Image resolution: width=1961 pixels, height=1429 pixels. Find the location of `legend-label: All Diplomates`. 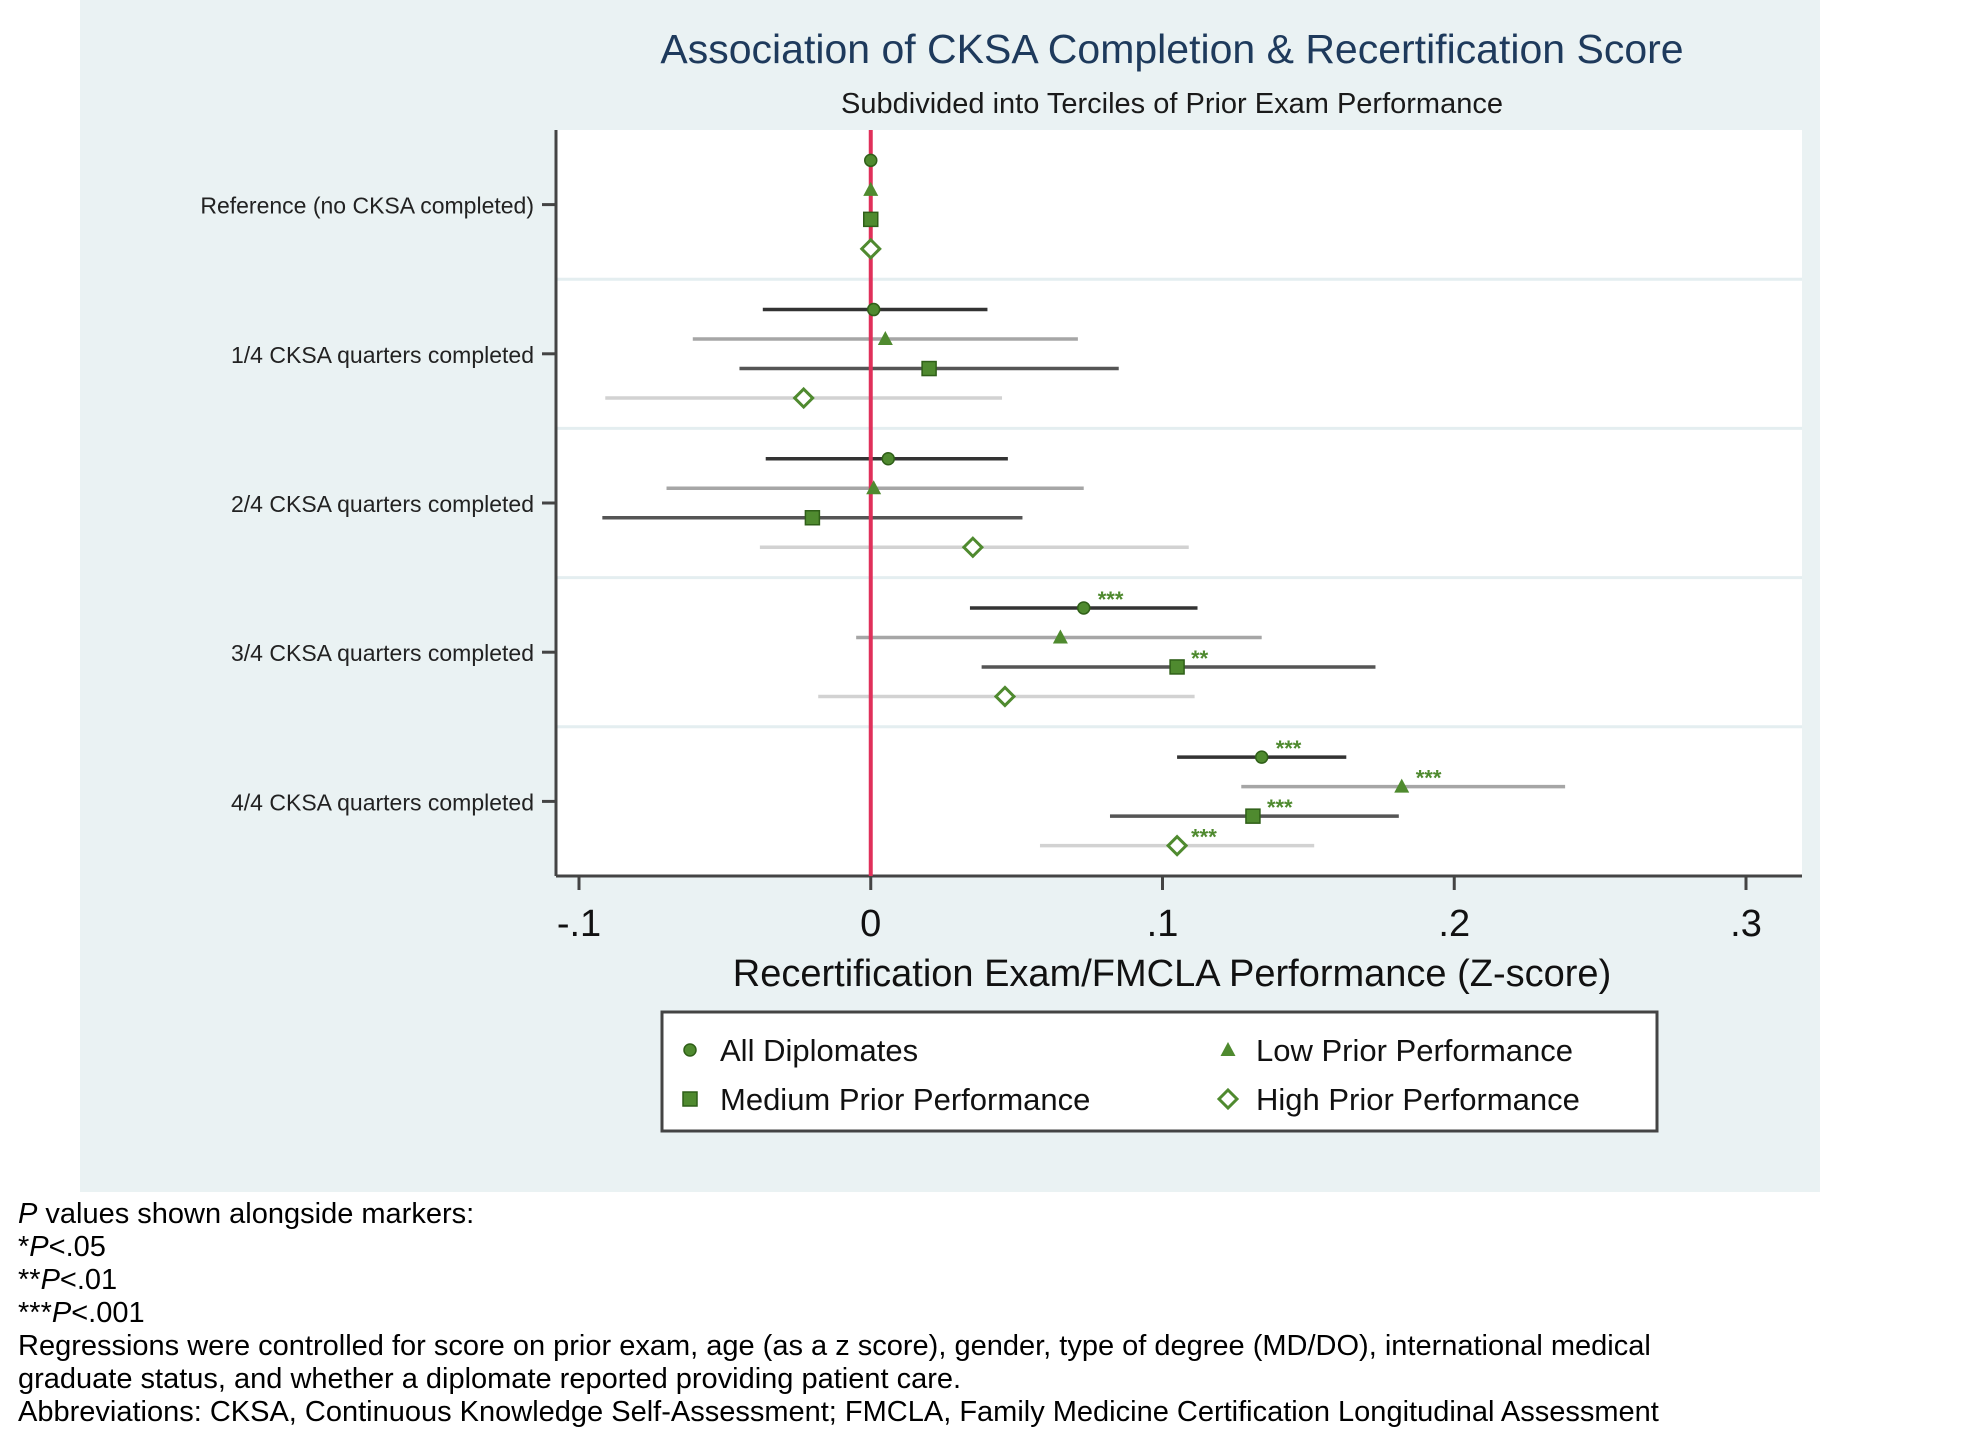

legend-label: All Diplomates is located at coordinates (819, 1050).